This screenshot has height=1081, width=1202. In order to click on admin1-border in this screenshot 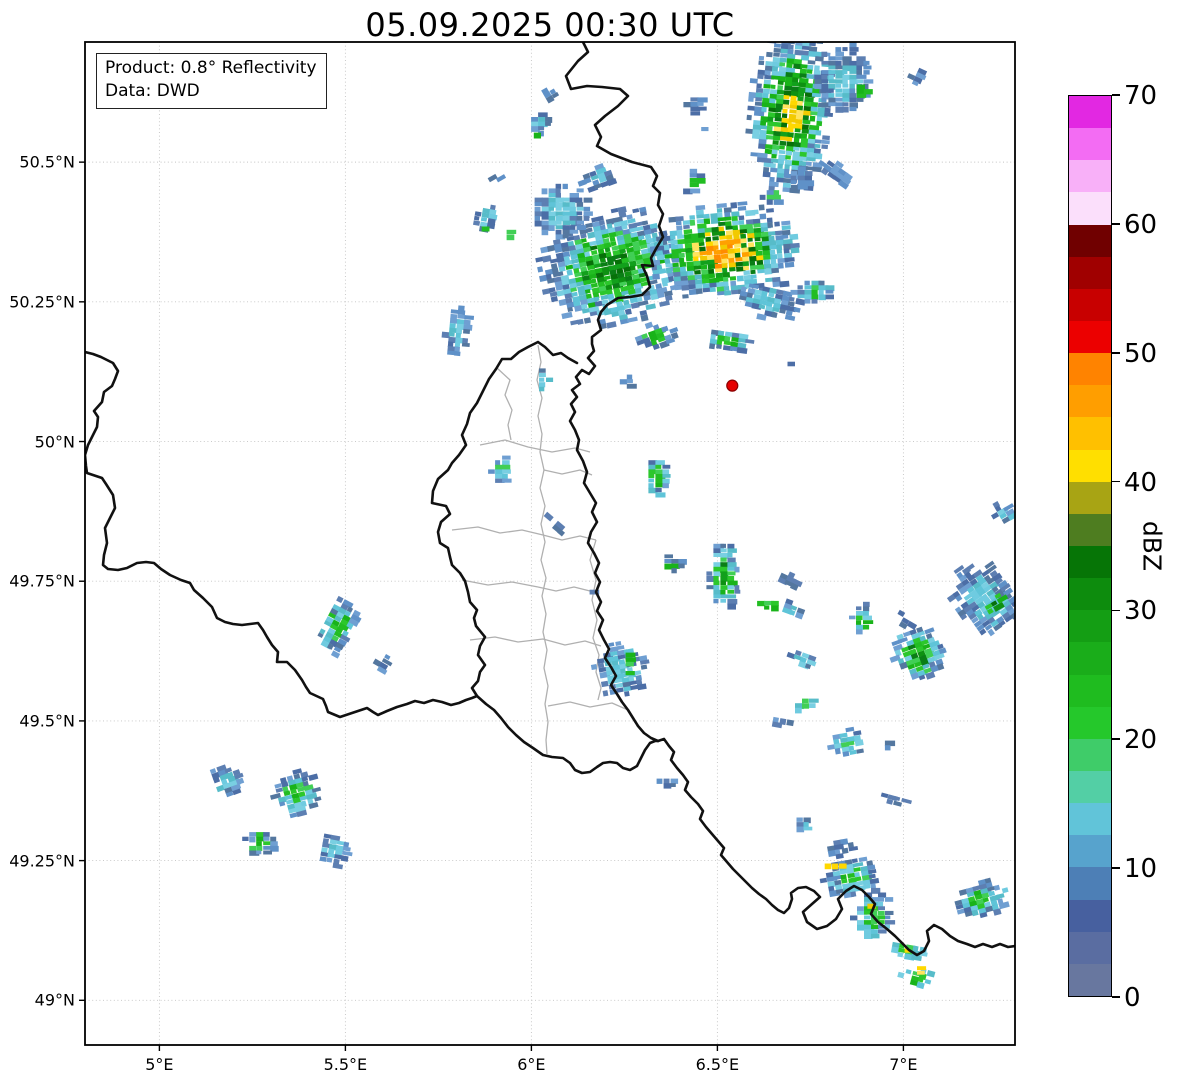, I will do `click(535, 641)`.